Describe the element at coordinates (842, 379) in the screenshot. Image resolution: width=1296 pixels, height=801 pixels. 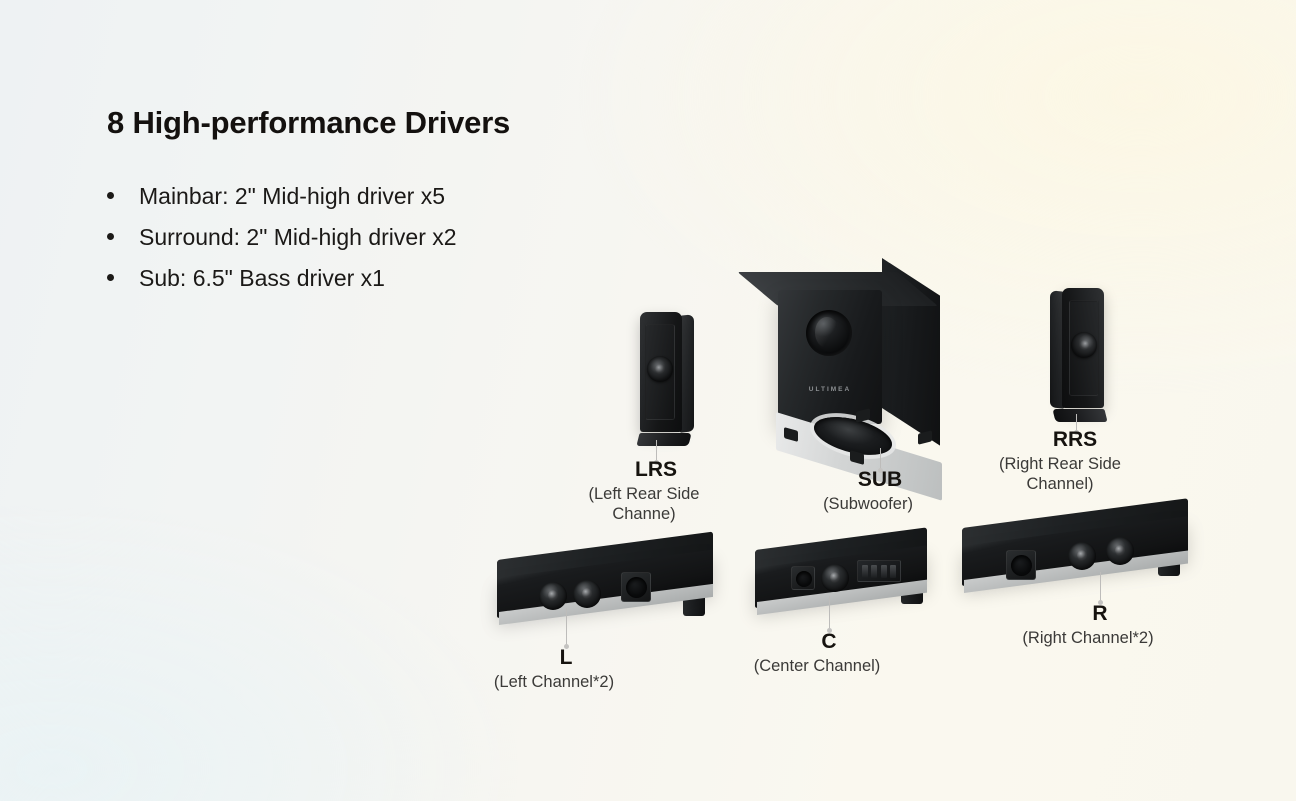
I see `product-subwoofer: ULTIMEA` at that location.